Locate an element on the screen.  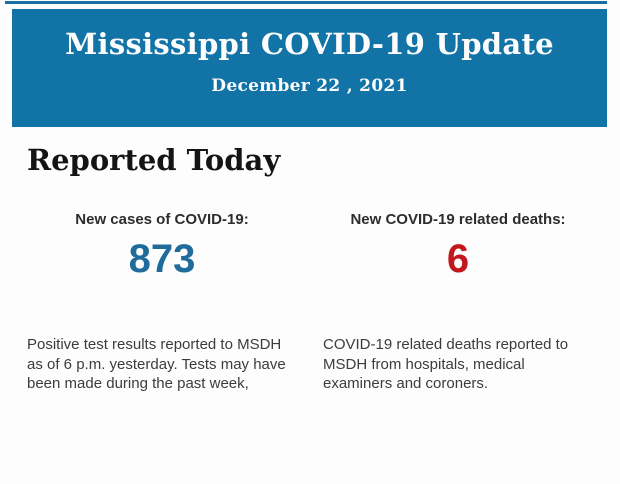
section-heading: Reported Today is located at coordinates (154, 160).